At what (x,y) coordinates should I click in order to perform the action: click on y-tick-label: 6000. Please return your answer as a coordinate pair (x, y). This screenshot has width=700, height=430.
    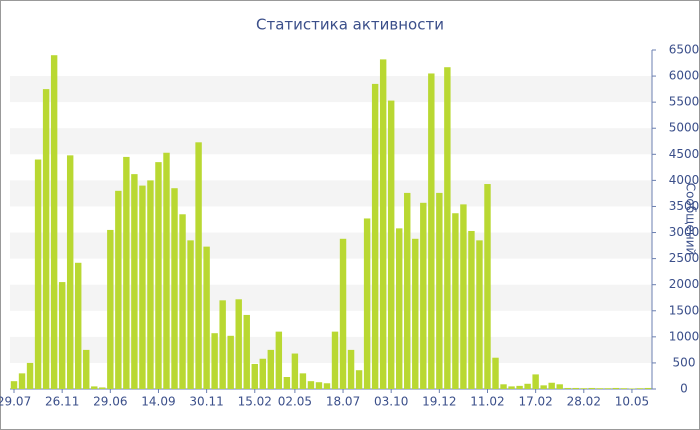
    Looking at the image, I should click on (684, 76).